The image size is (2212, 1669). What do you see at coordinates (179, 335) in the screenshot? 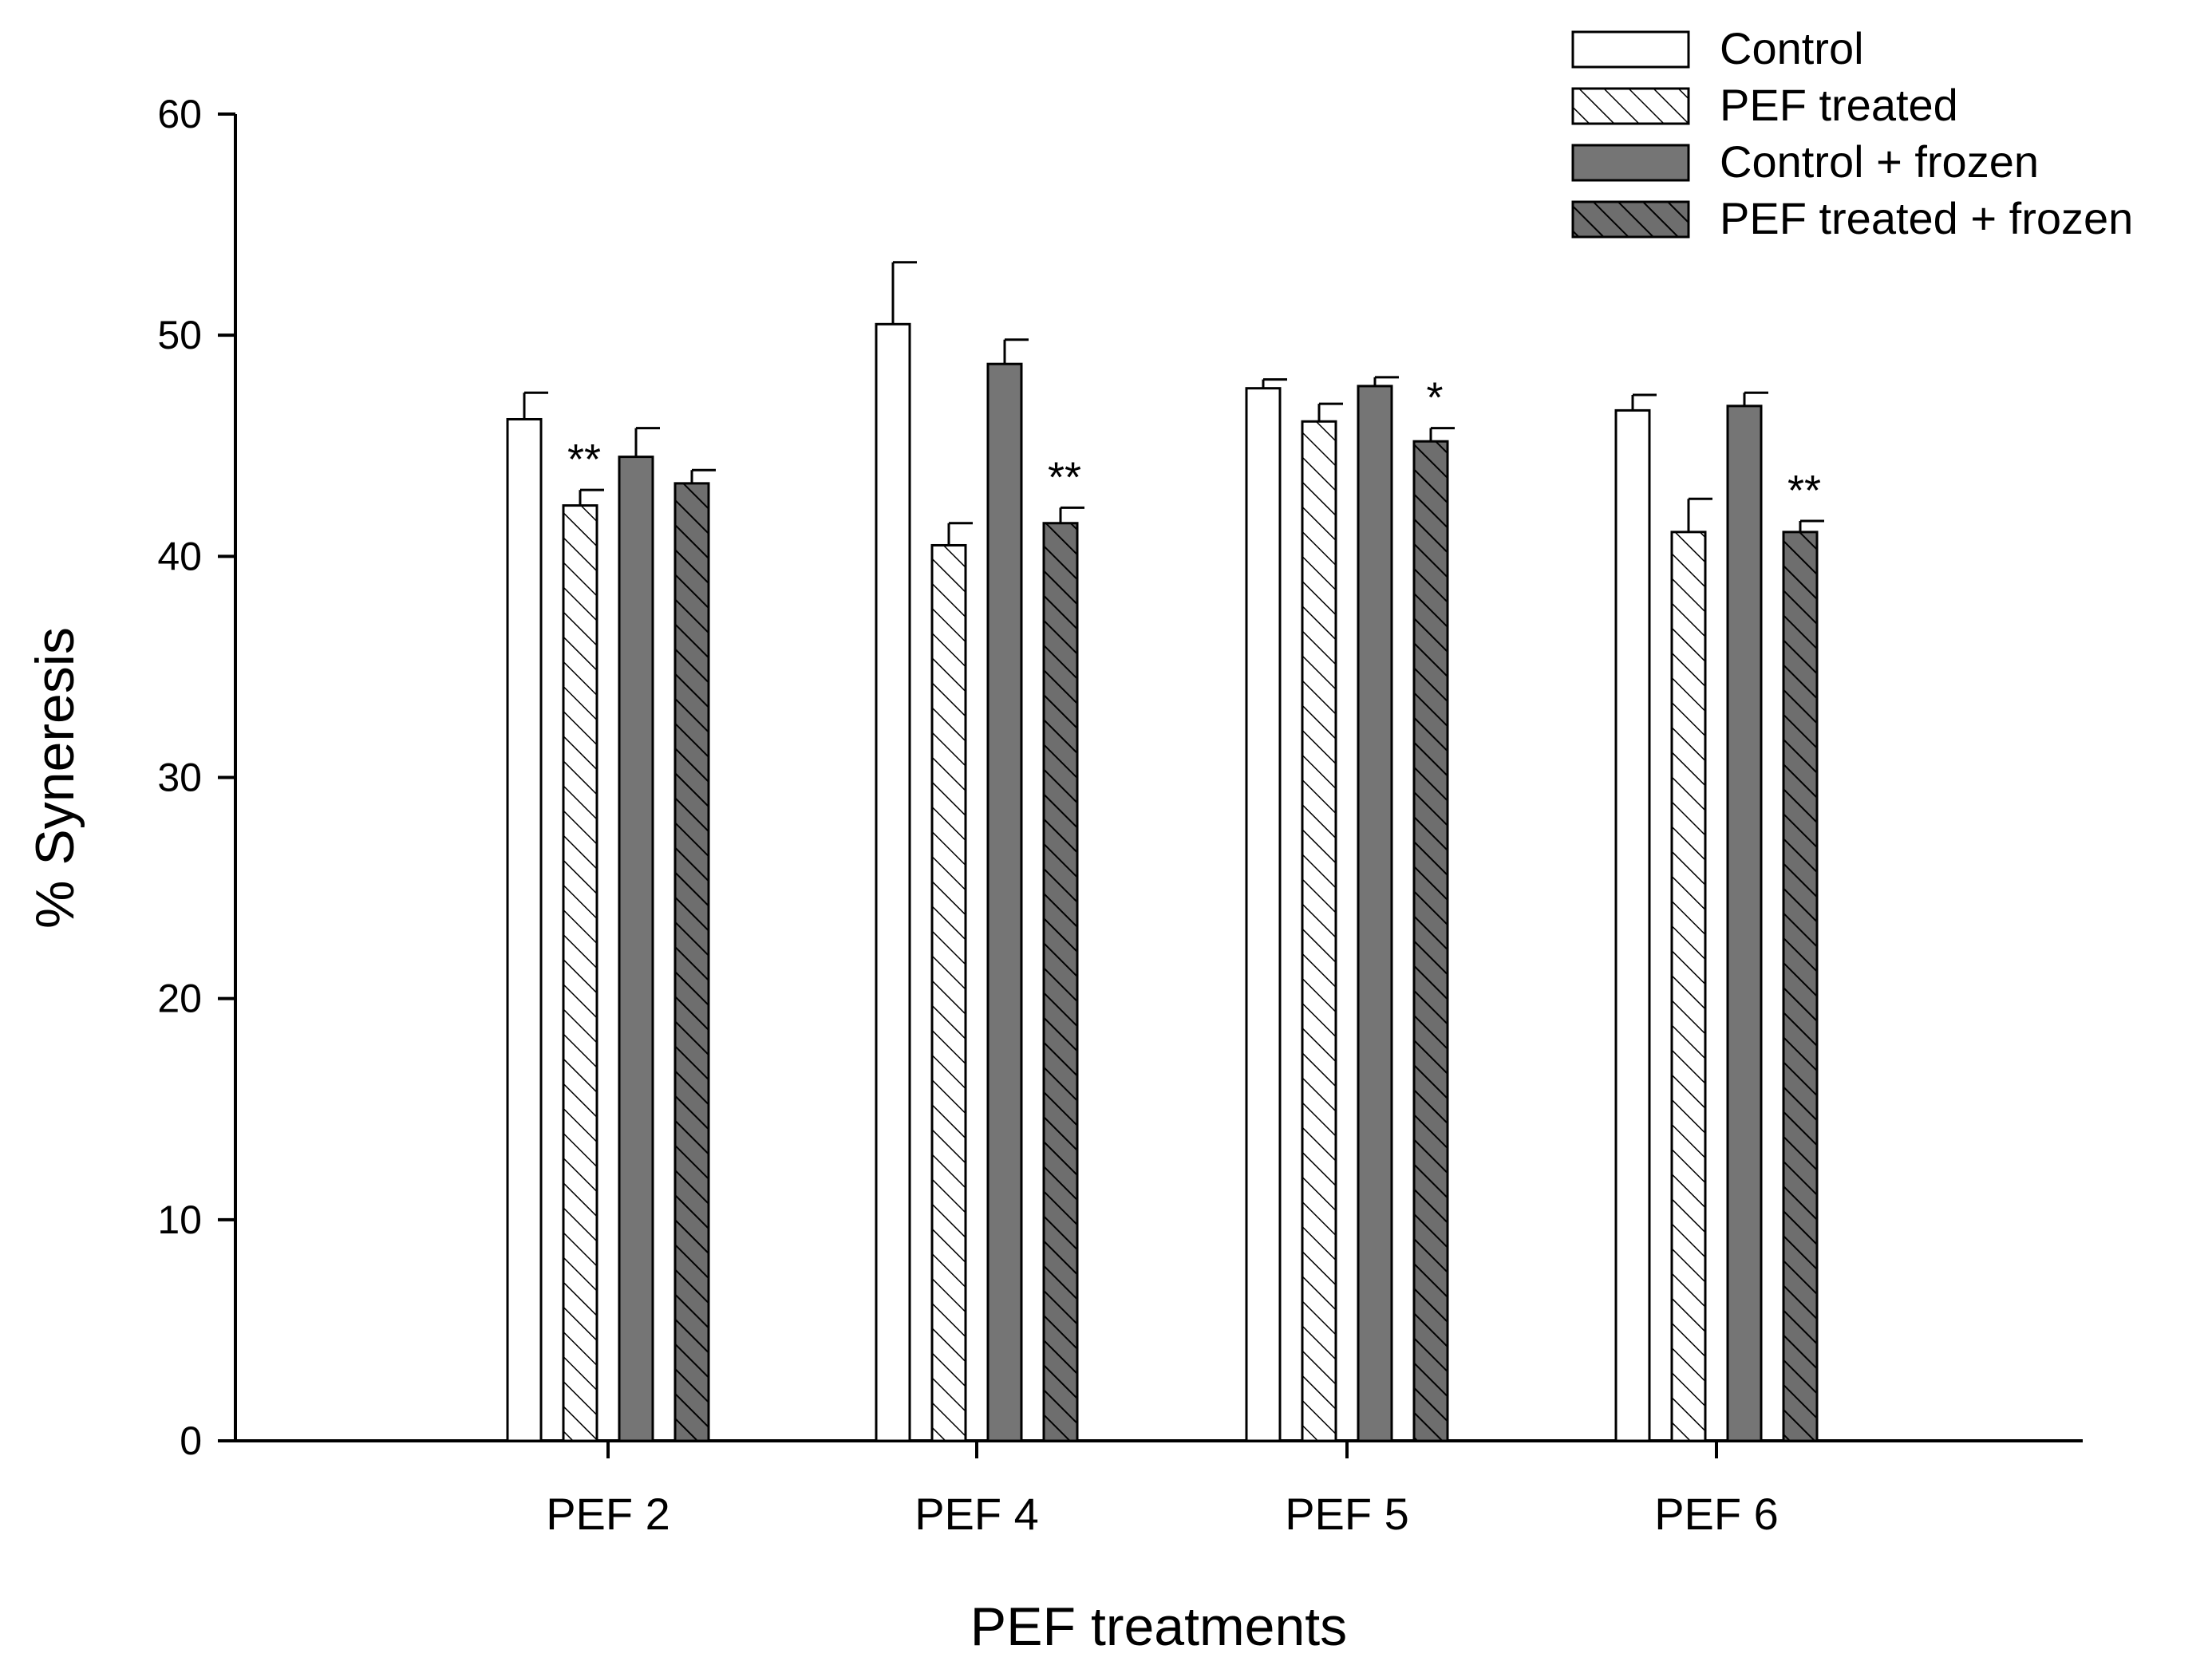
I see `y-tick-label: 50` at bounding box center [179, 335].